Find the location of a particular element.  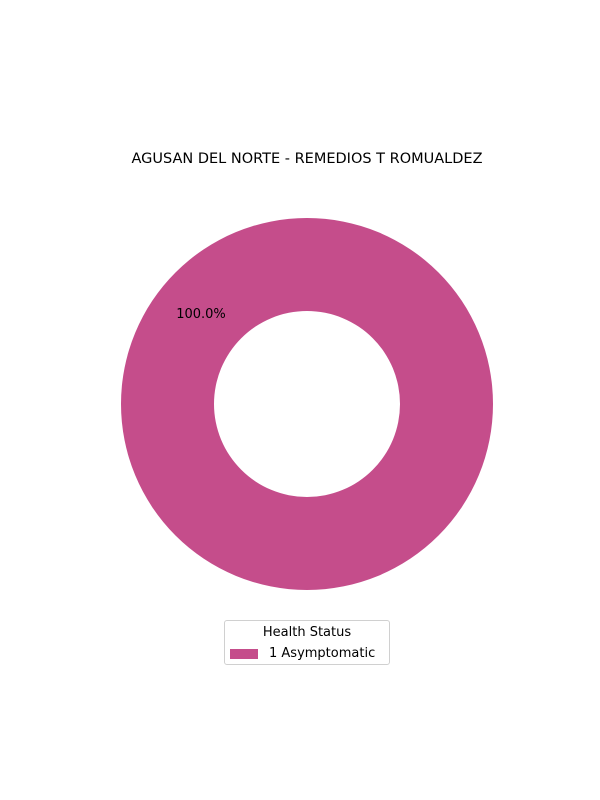

legend-title: Health Status is located at coordinates (307, 632).